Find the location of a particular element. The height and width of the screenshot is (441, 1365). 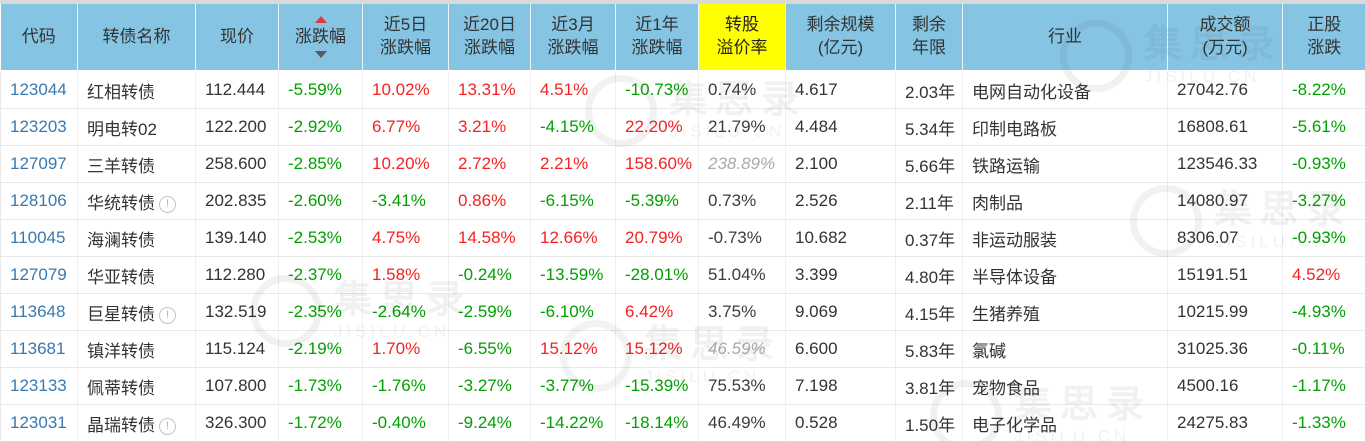

cell-stock: -0.93% is located at coordinates (1323, 164).